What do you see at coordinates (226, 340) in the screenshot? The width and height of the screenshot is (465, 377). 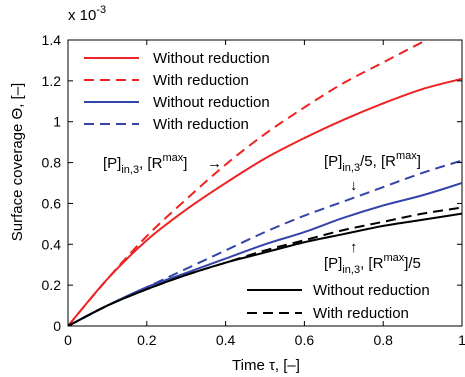 I see `x-tick-label: 0.4` at bounding box center [226, 340].